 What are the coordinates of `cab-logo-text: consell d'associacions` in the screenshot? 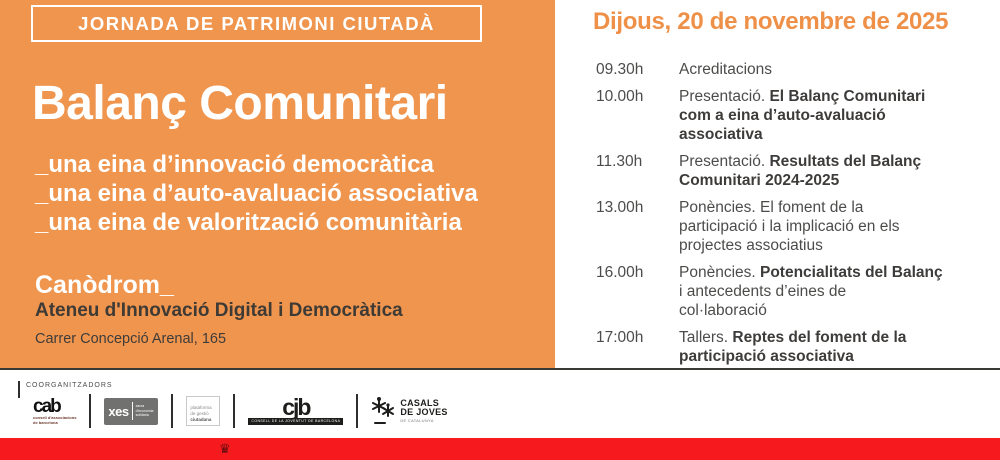 It's located at (55, 417).